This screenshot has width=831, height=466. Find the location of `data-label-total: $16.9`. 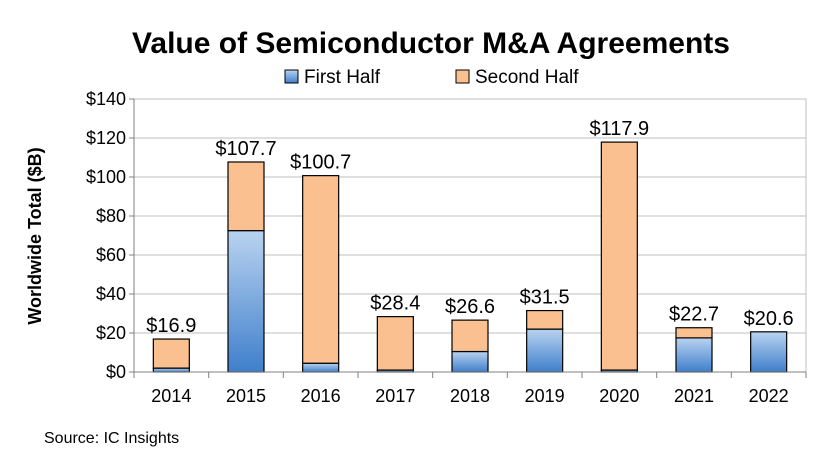

data-label-total: $16.9 is located at coordinates (171, 326).